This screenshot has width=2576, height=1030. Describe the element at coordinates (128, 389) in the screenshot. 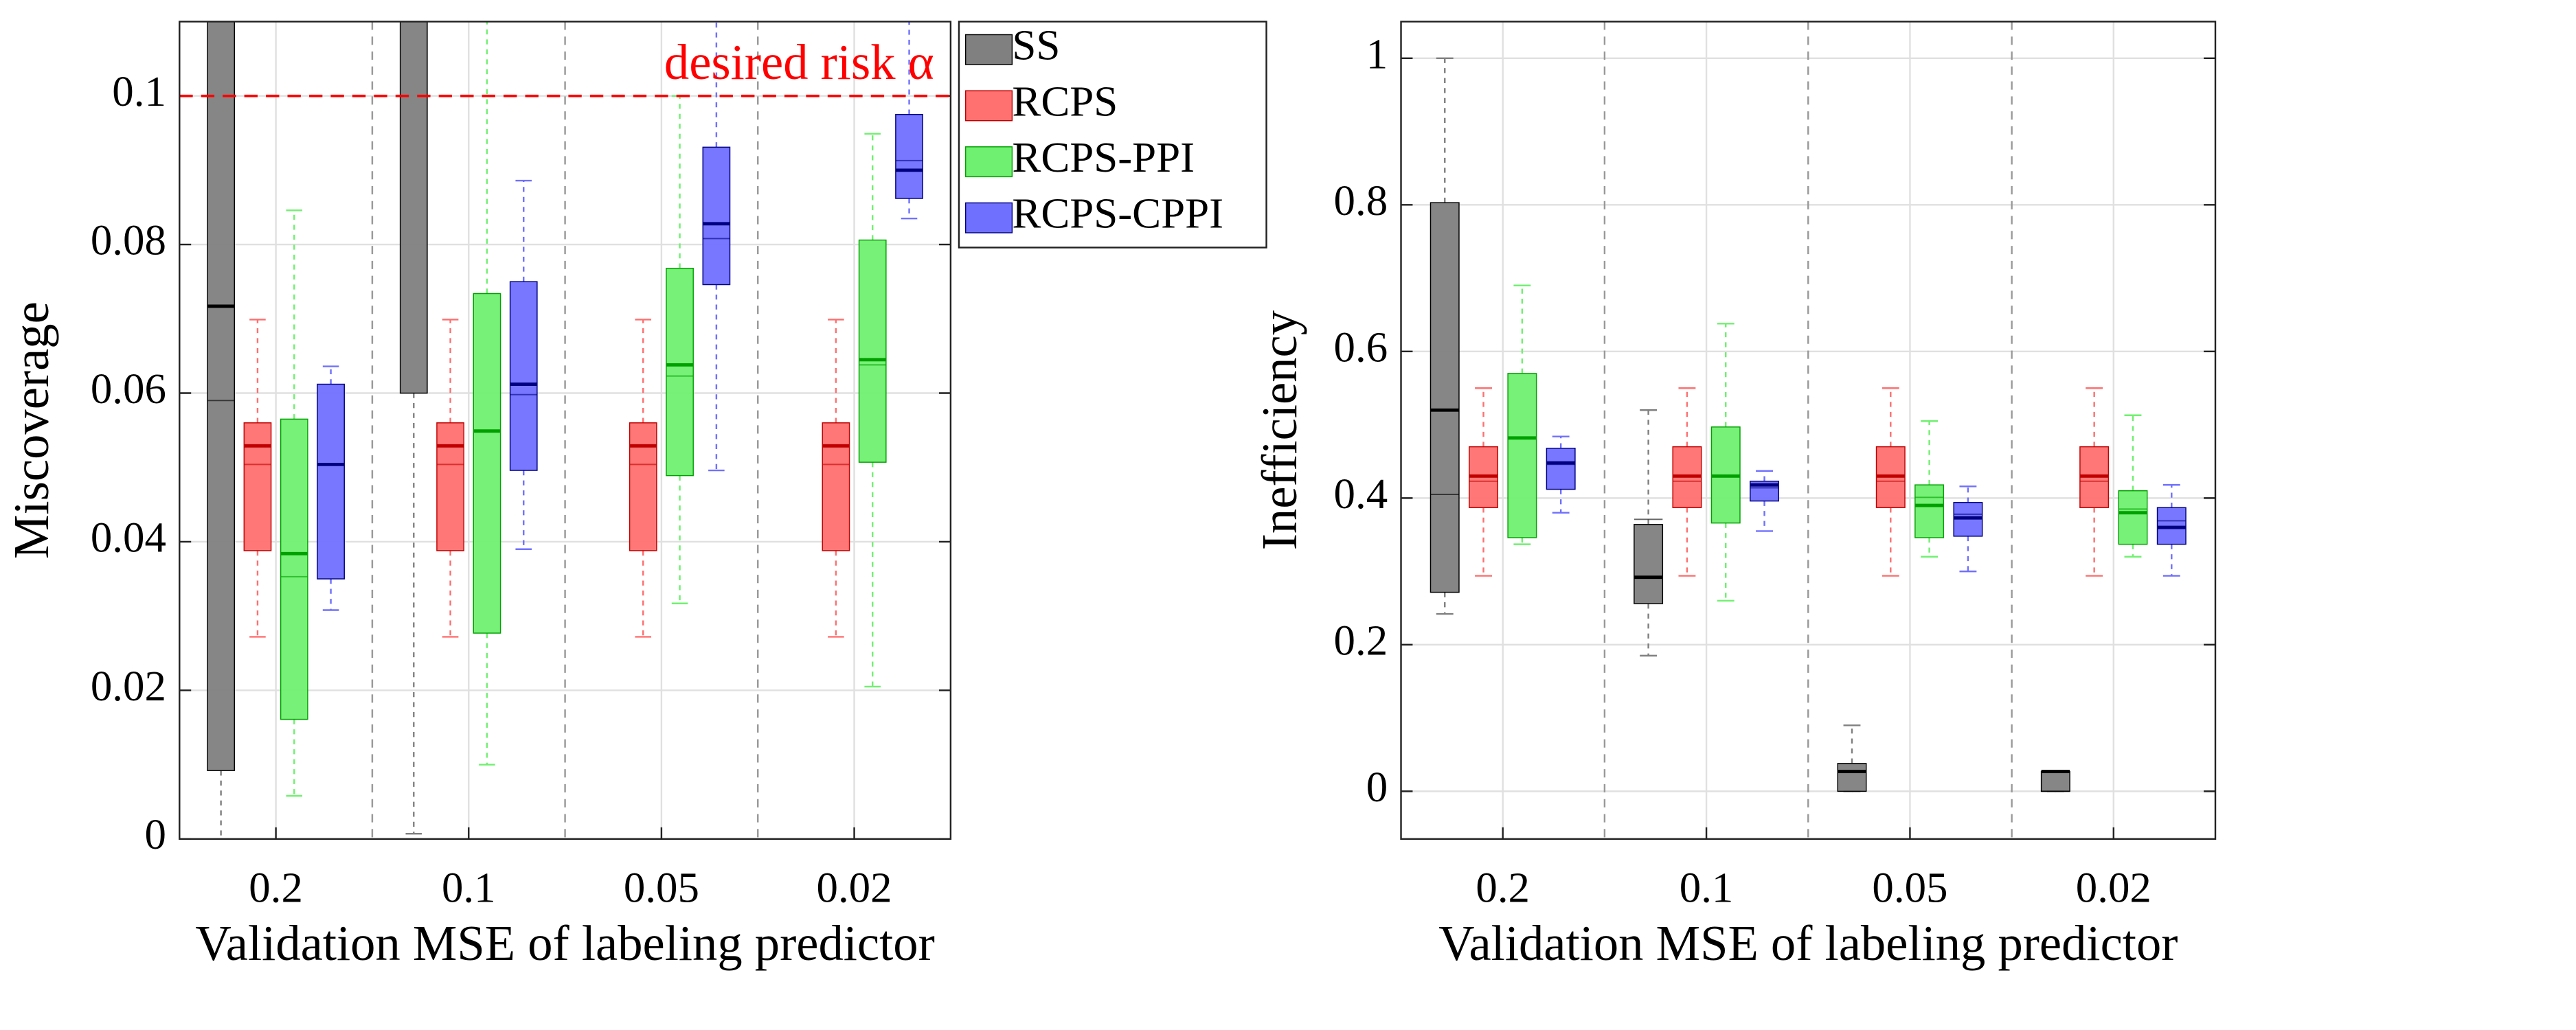

I see `y-tick-label: 0.06` at that location.